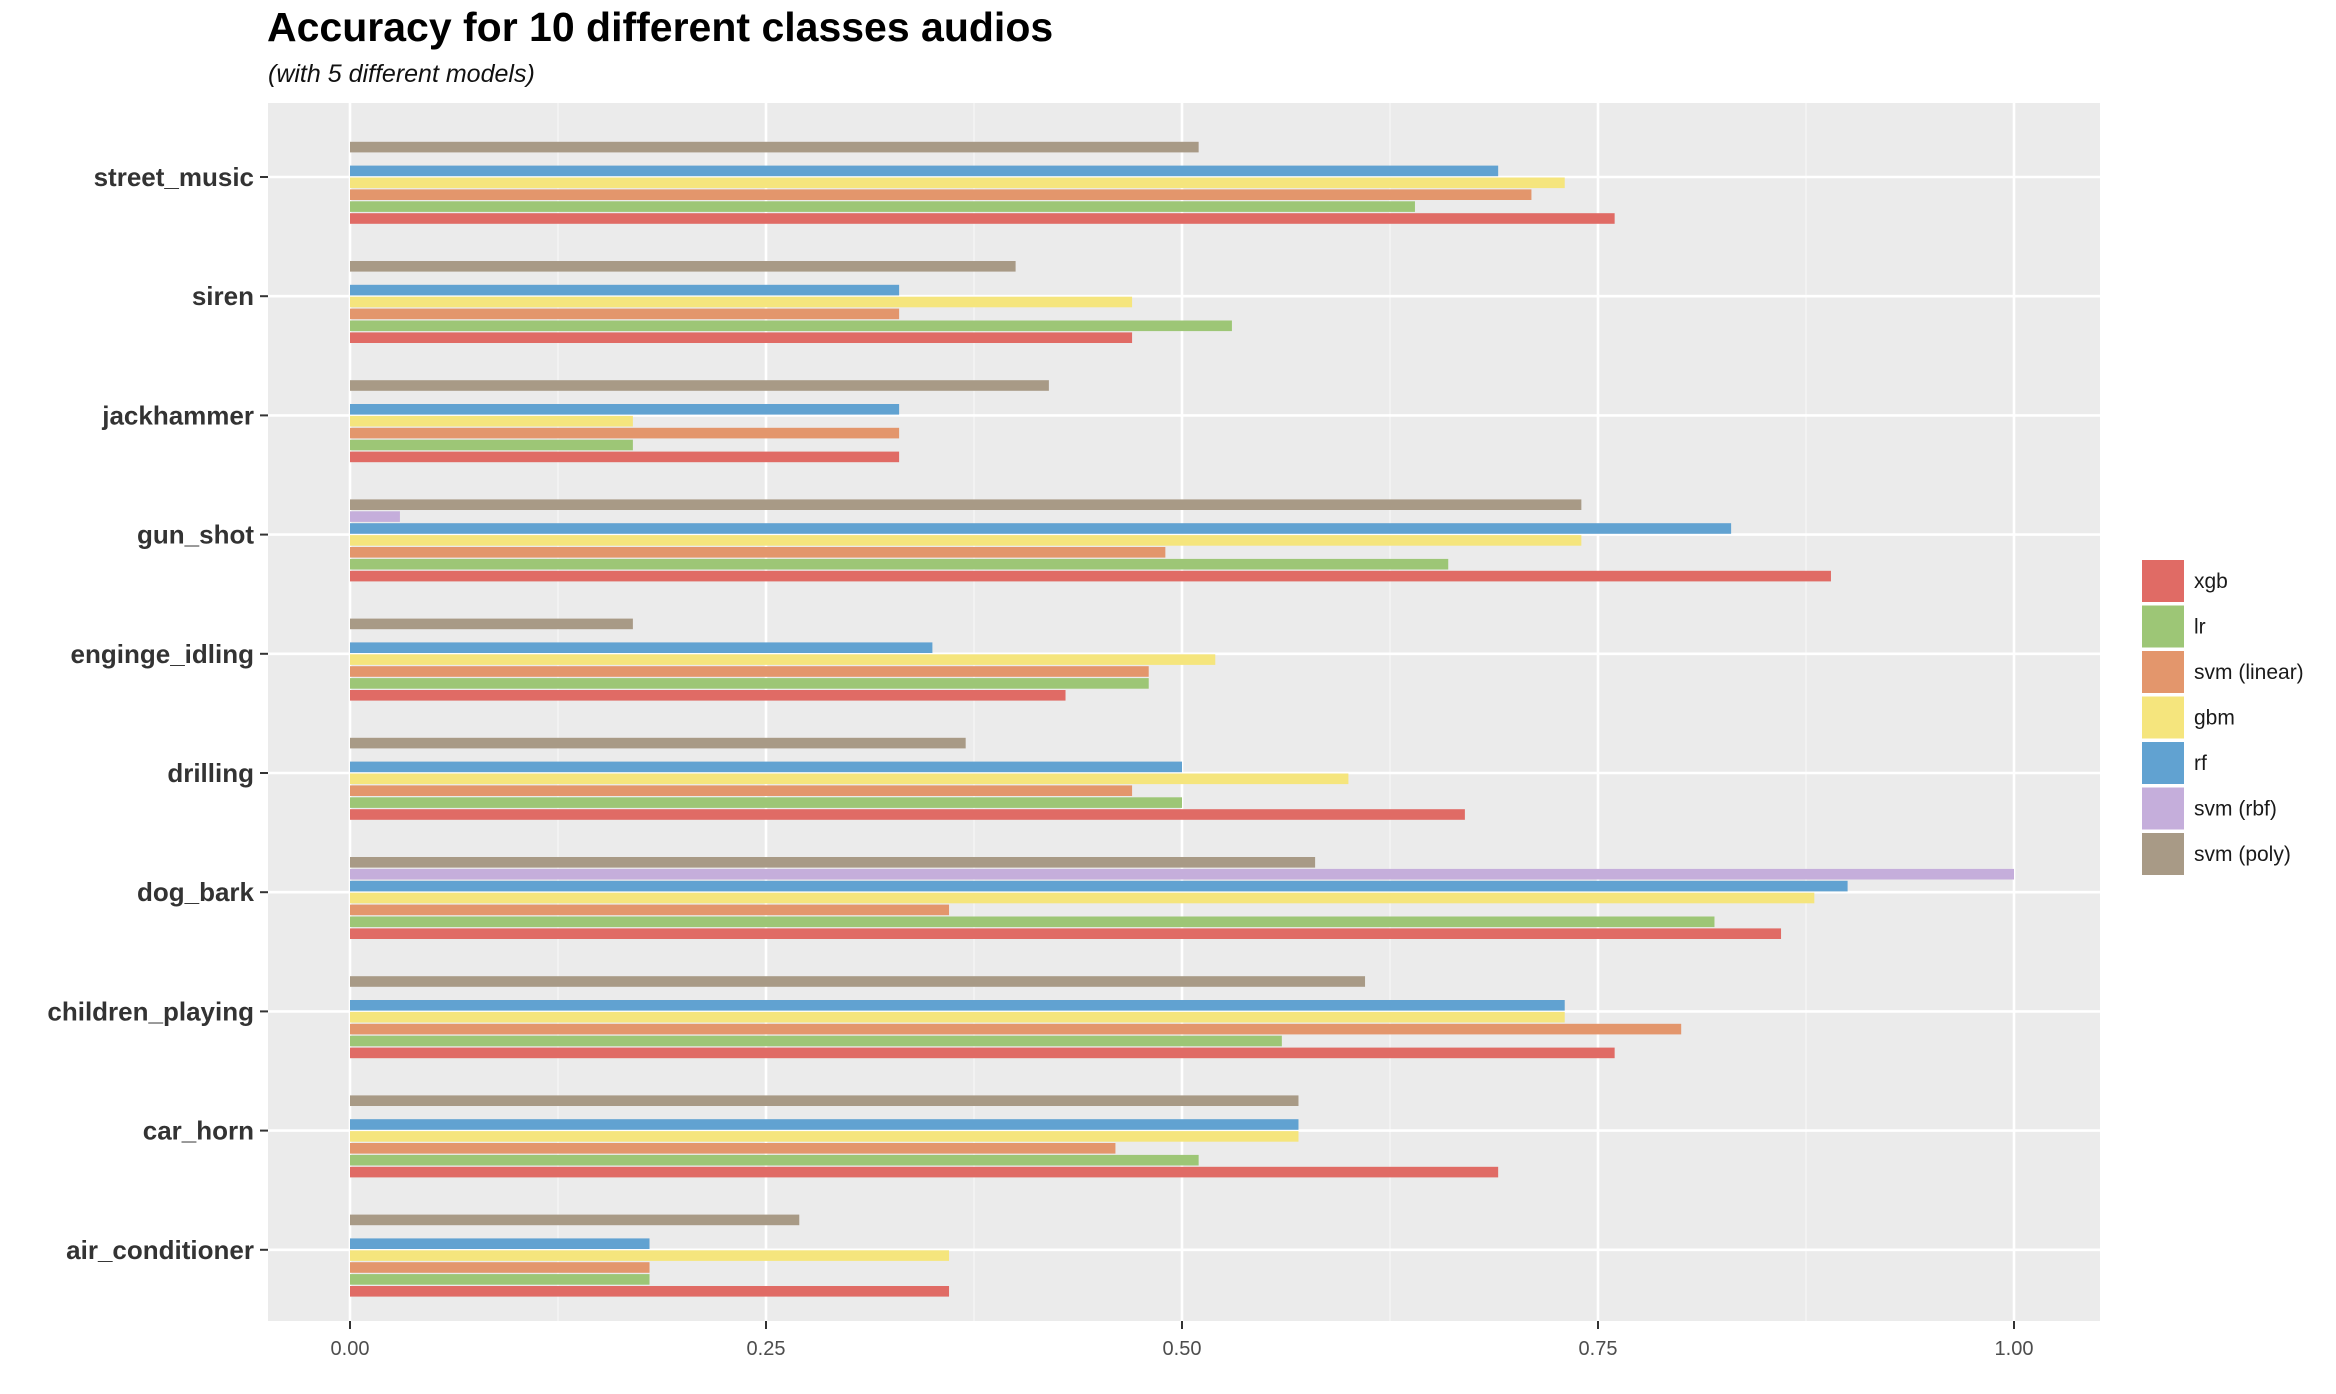 The image size is (2336, 1394). I want to click on bar-rf-dog_bark, so click(1099, 886).